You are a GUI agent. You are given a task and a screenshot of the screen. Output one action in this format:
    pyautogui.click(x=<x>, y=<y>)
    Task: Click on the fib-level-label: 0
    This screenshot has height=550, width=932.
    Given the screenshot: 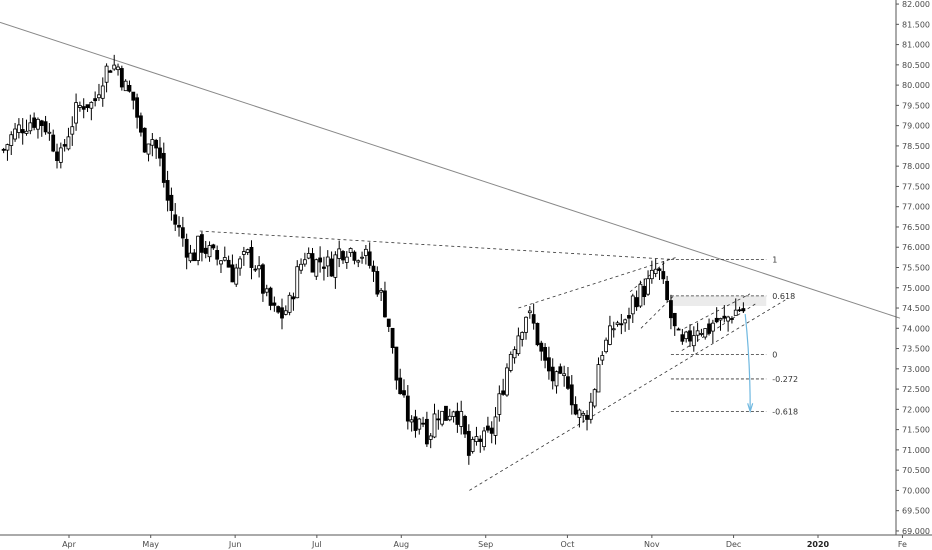 What is the action you would take?
    pyautogui.click(x=774, y=355)
    